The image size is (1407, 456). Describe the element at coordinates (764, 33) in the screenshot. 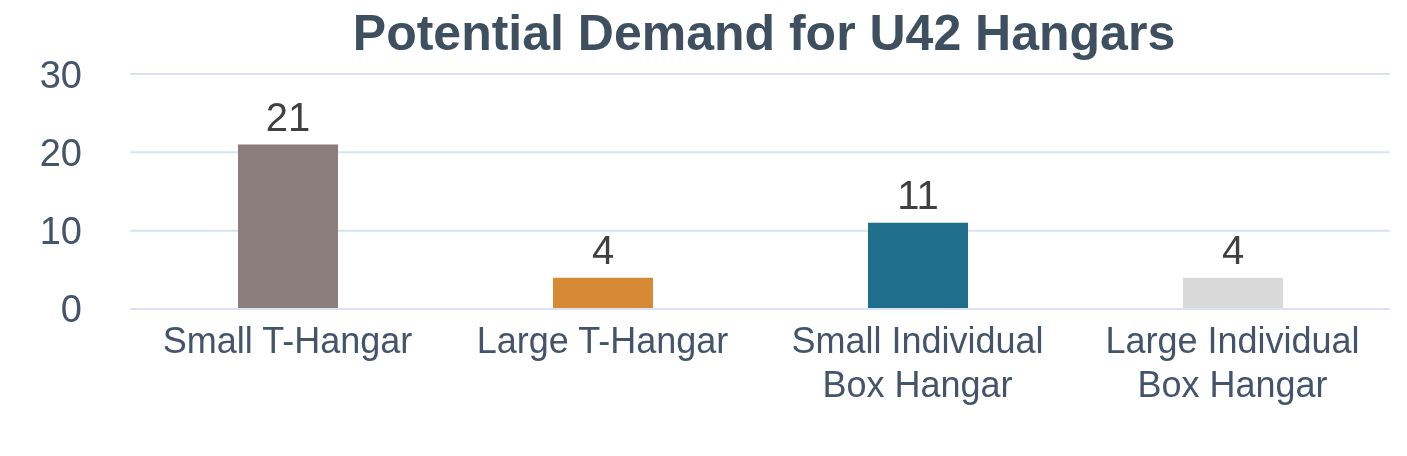

I see `chart-title: Potential Demand for U42 Hangars` at that location.